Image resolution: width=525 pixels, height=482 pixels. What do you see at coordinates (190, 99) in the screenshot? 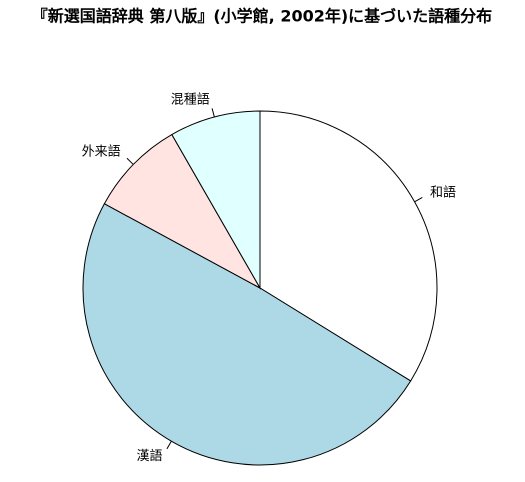
I see `slice-label: 混種語` at bounding box center [190, 99].